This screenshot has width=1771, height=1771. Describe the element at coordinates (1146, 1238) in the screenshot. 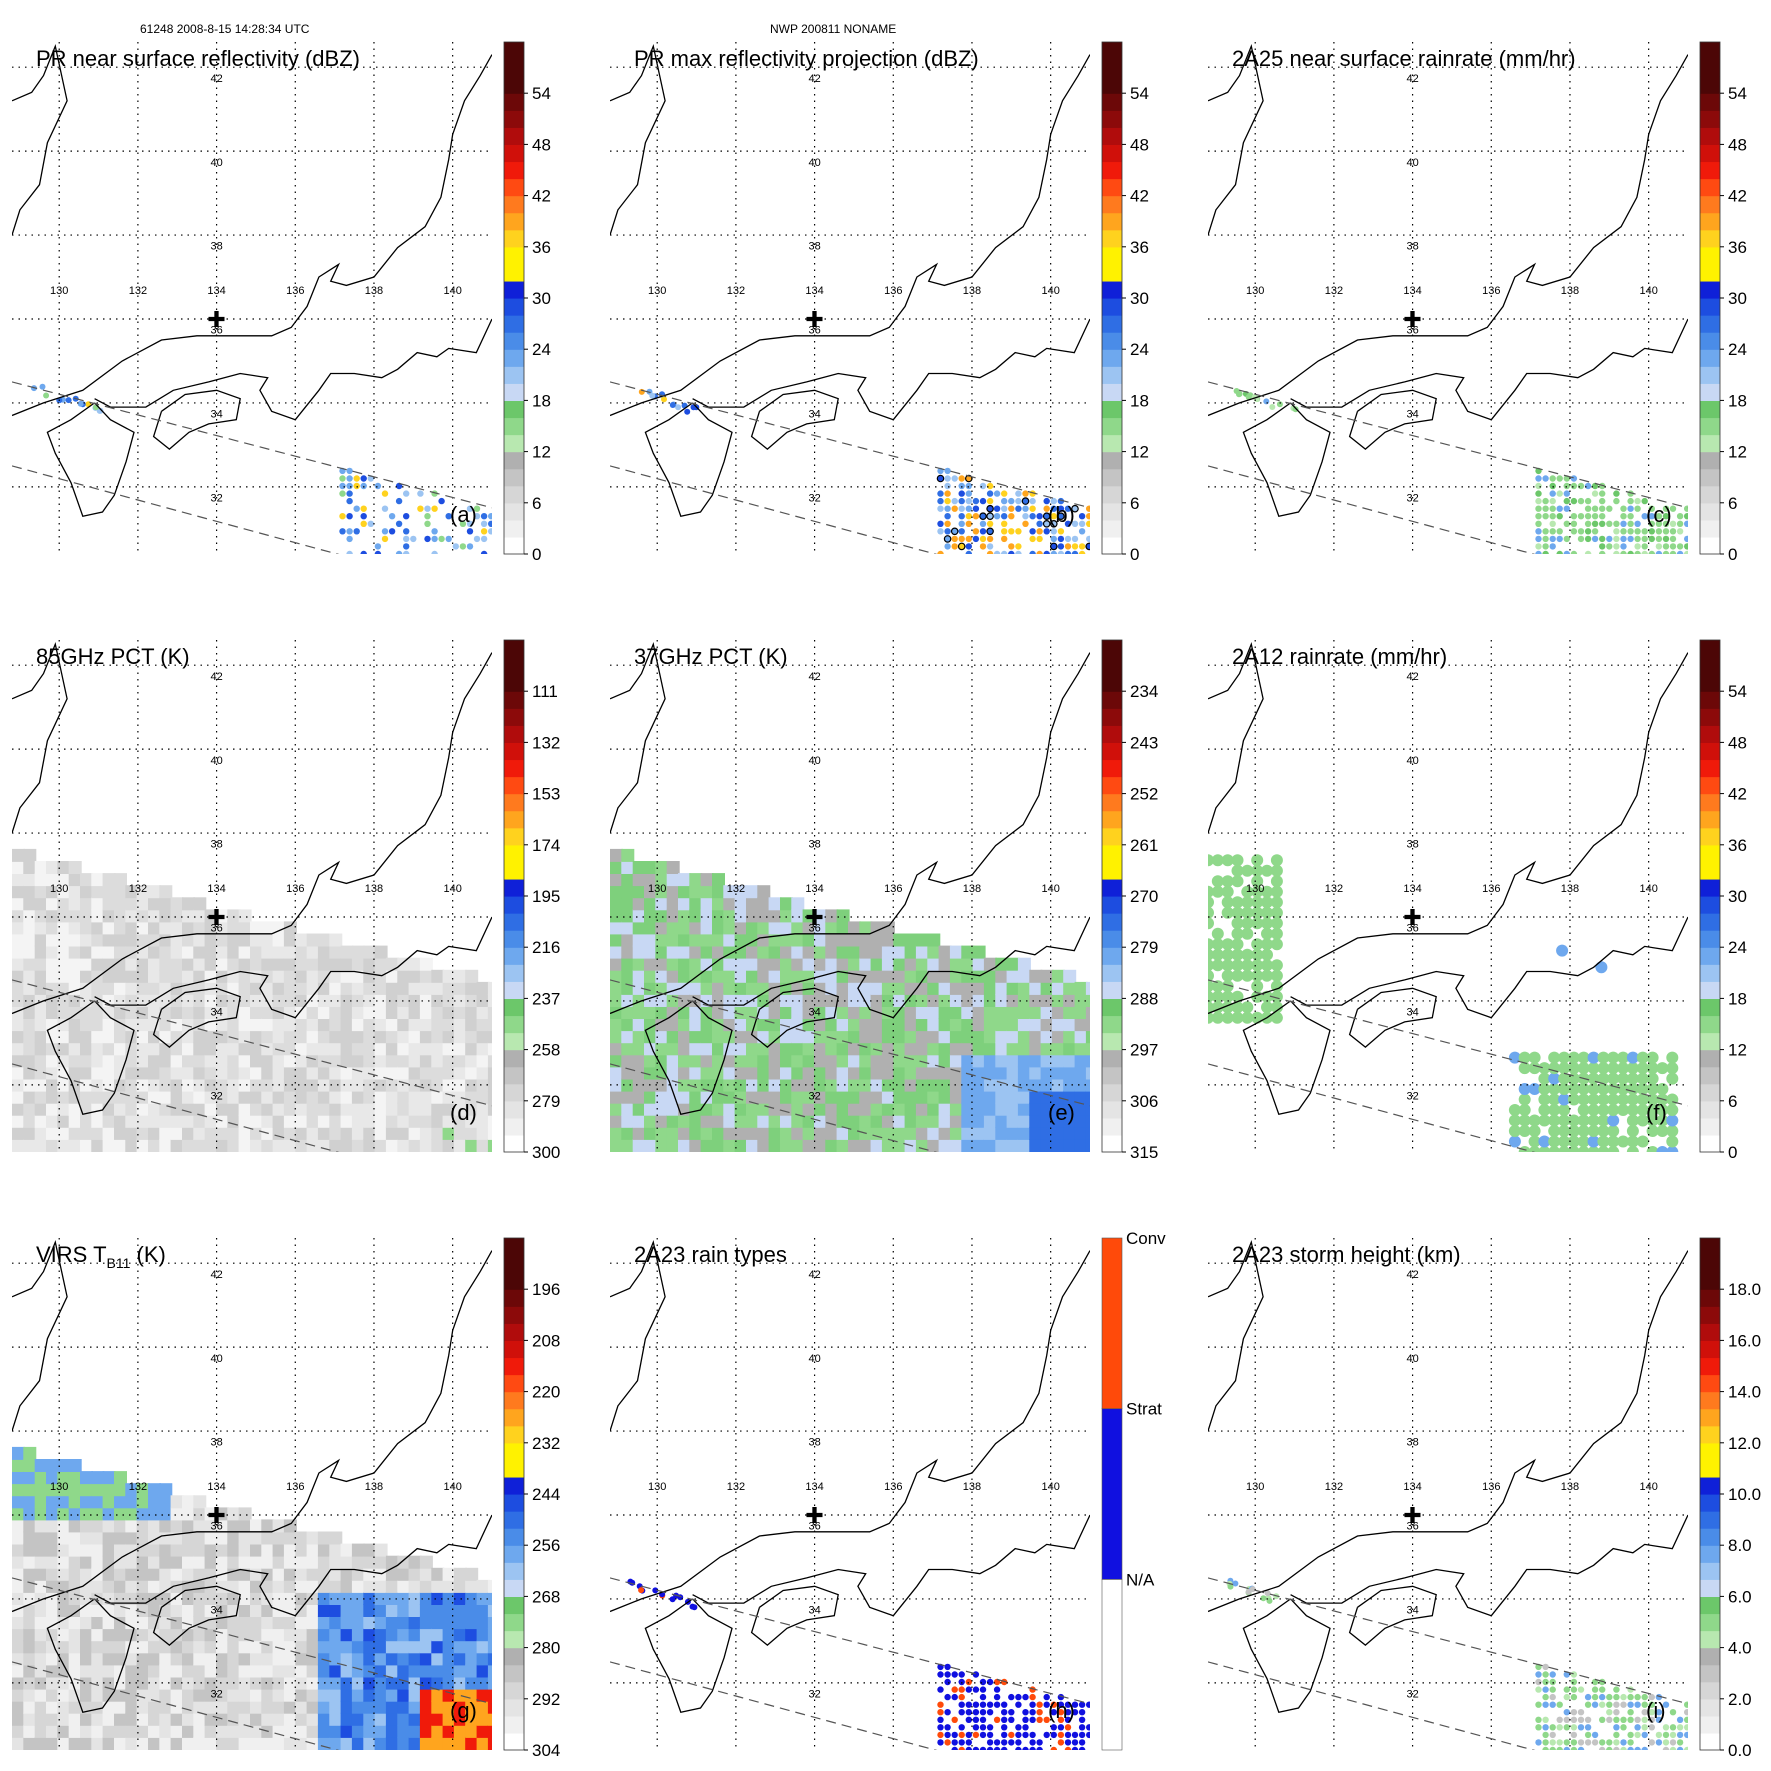

I see `colorbar-tick-label: Conv` at that location.